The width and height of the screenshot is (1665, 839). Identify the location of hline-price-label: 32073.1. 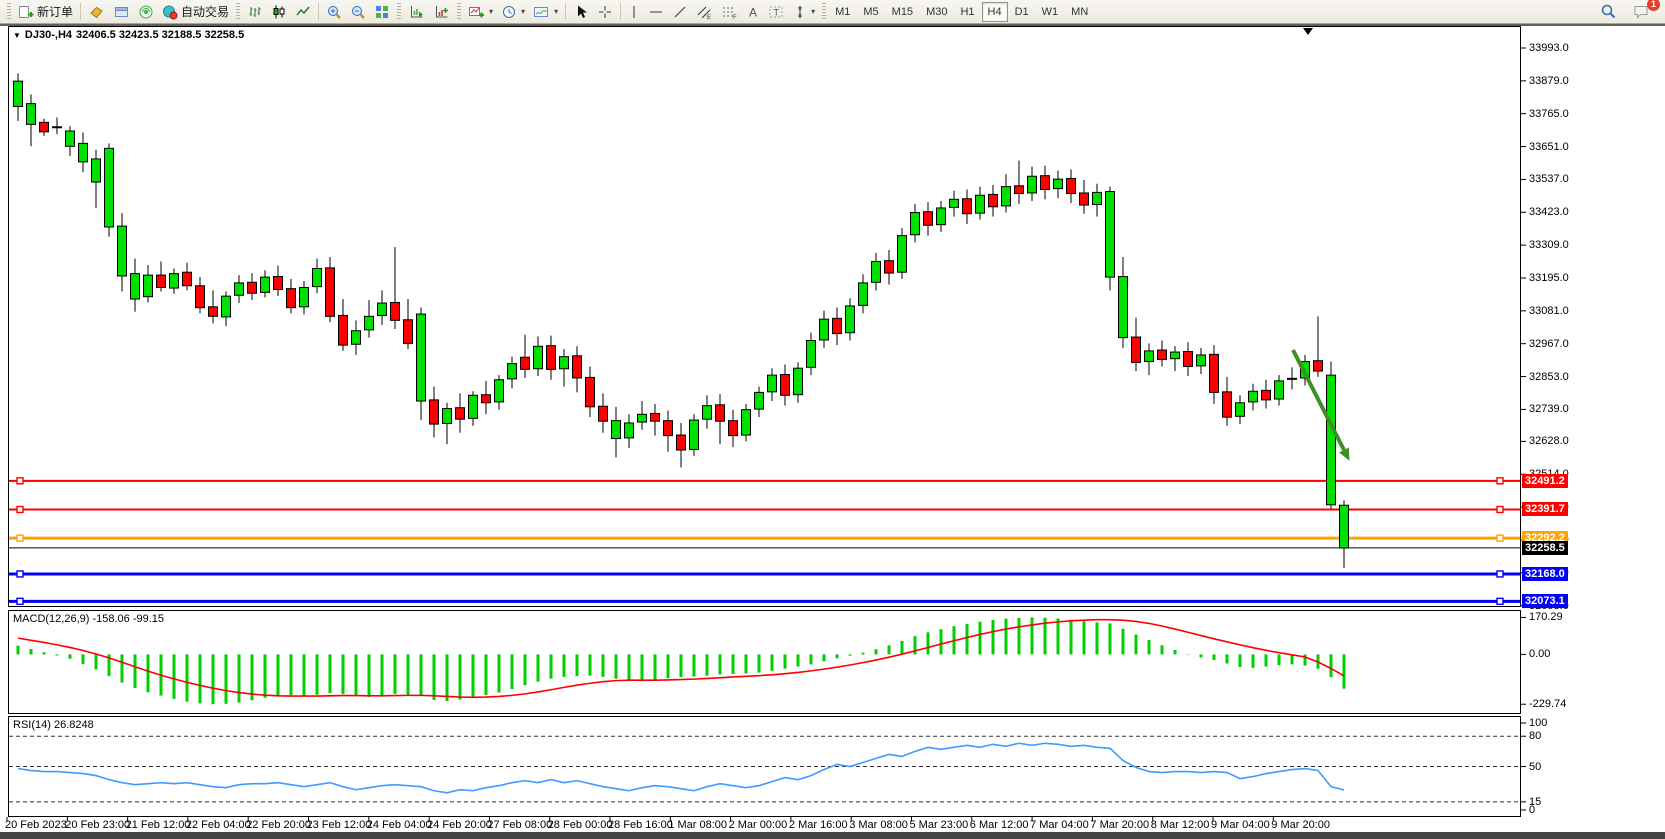
(1545, 601).